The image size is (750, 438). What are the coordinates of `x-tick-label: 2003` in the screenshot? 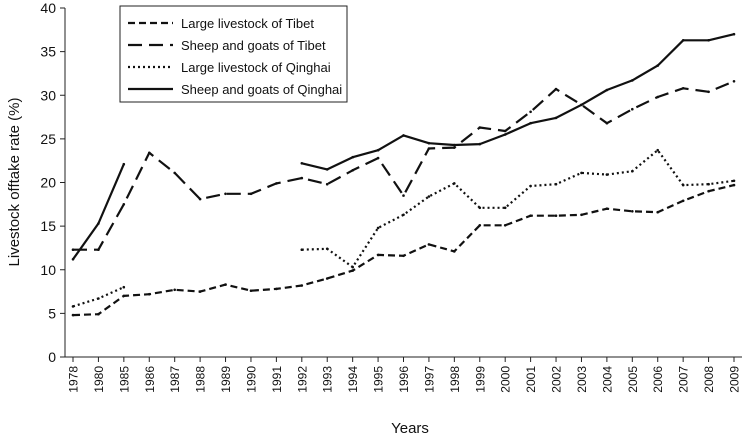 It's located at (582, 379).